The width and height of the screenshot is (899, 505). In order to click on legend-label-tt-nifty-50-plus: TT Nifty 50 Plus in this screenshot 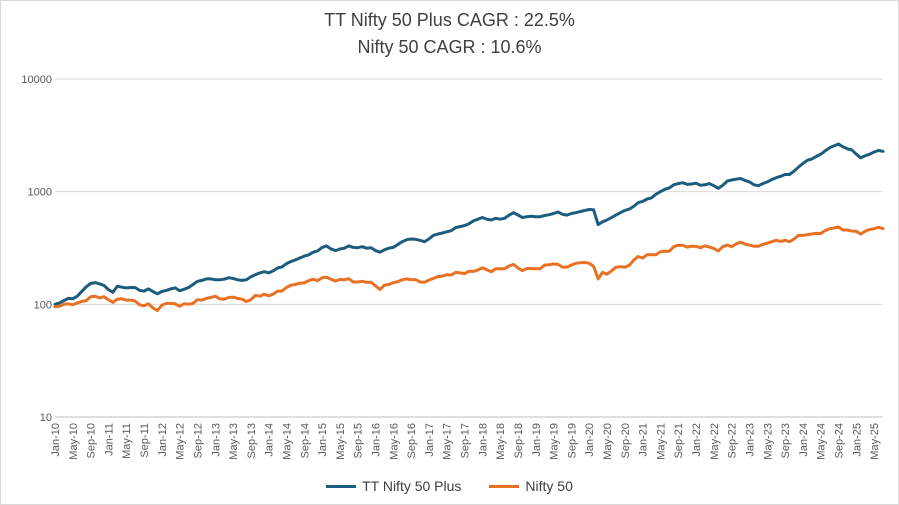, I will do `click(412, 486)`.